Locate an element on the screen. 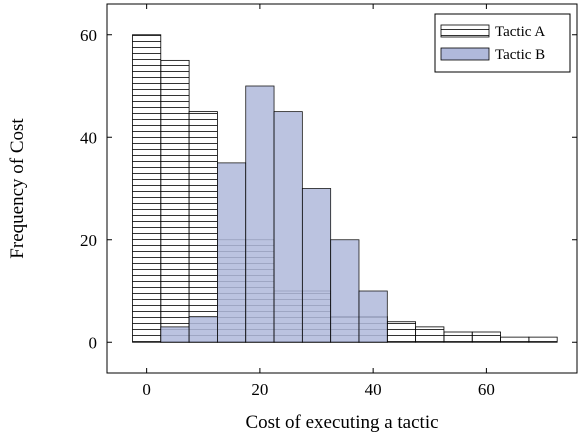 The width and height of the screenshot is (582, 434). y-axis-label: Frequency of Cost is located at coordinates (17, 188).